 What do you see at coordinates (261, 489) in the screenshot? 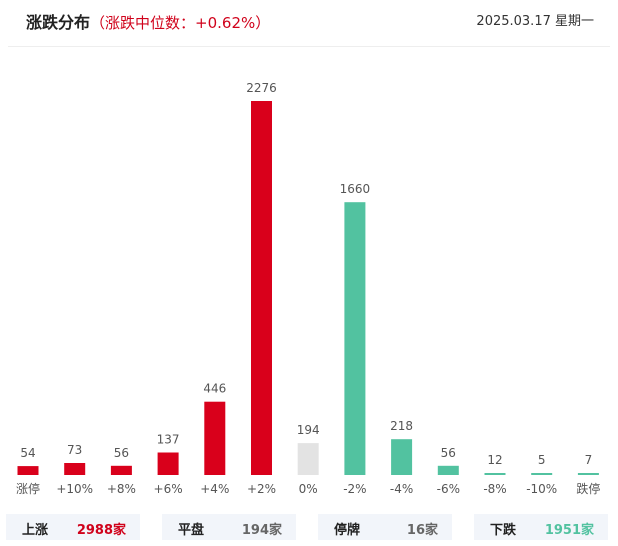
I see `category-label-5: +2%` at bounding box center [261, 489].